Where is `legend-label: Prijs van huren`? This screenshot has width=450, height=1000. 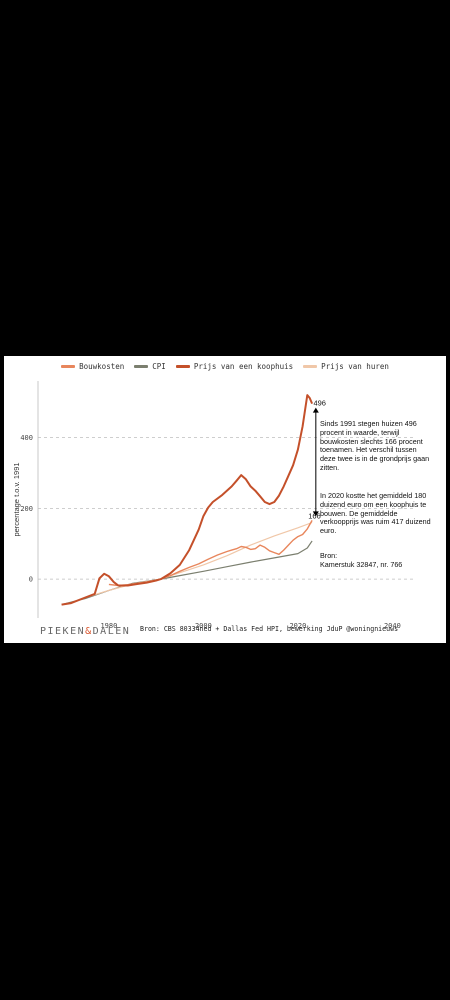 legend-label: Prijs van huren is located at coordinates (355, 366).